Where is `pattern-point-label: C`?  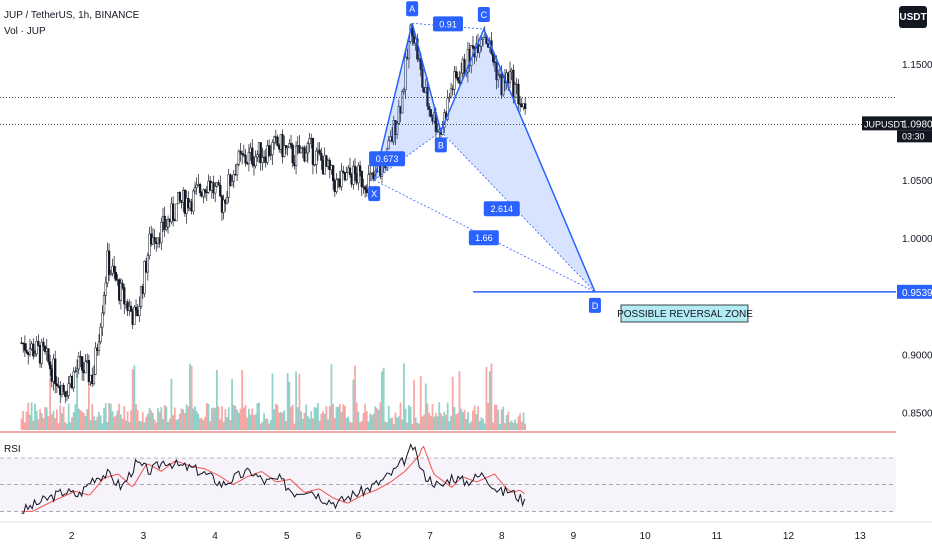
pattern-point-label: C is located at coordinates (484, 15).